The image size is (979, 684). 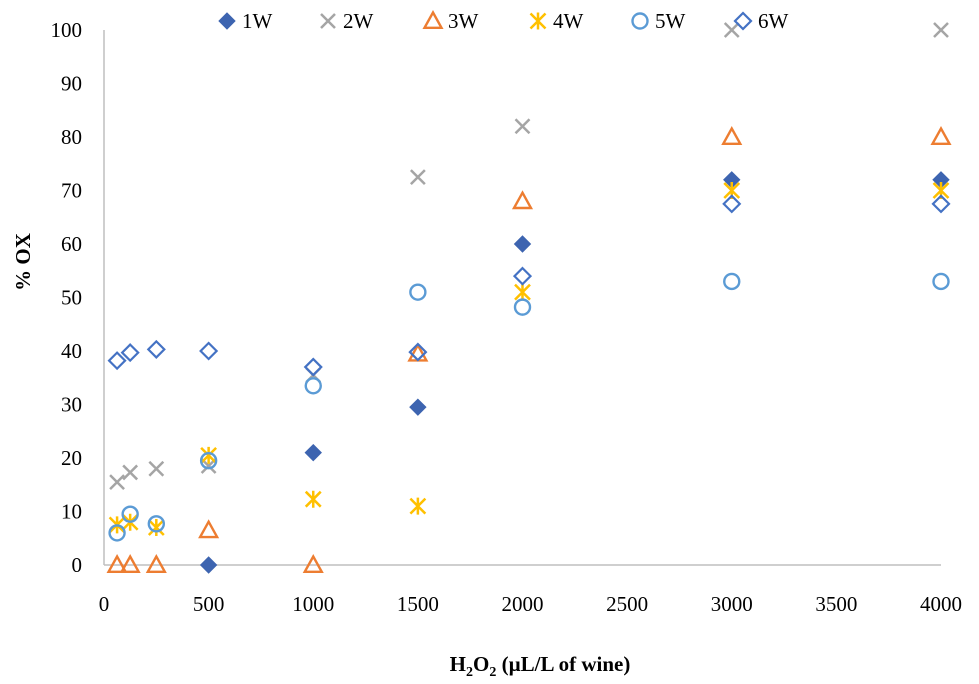 I want to click on x-axis-title: H2O2 (µL/L of wine), so click(x=540, y=666).